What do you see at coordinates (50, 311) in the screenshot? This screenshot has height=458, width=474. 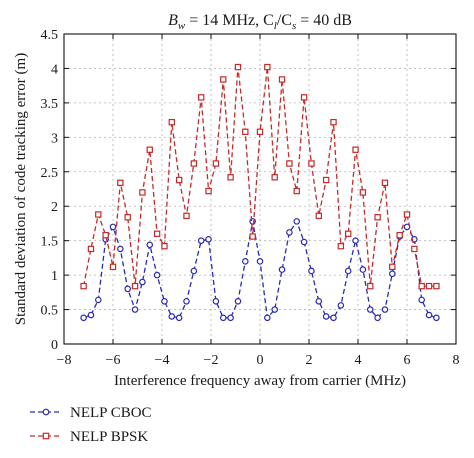 I see `y-tick-label: 0.5` at bounding box center [50, 311].